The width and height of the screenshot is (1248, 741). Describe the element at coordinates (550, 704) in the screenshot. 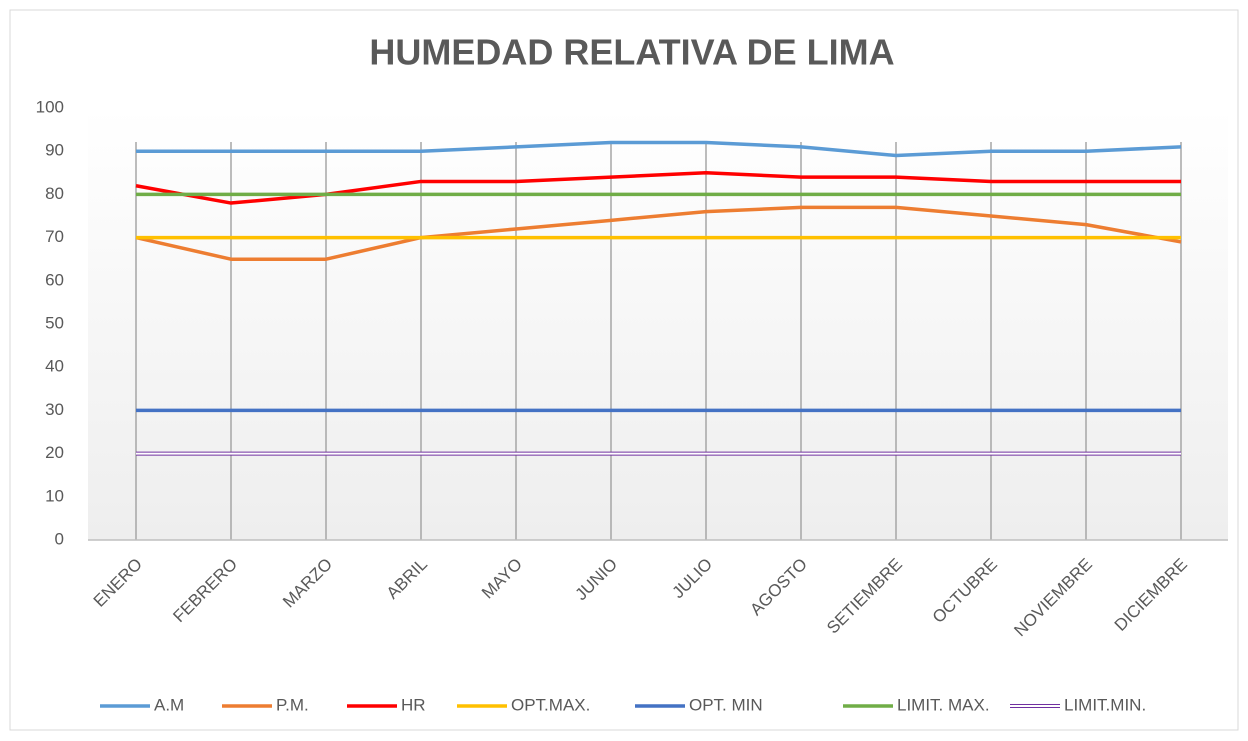

I see `legend-label: OPT.MAX.` at that location.